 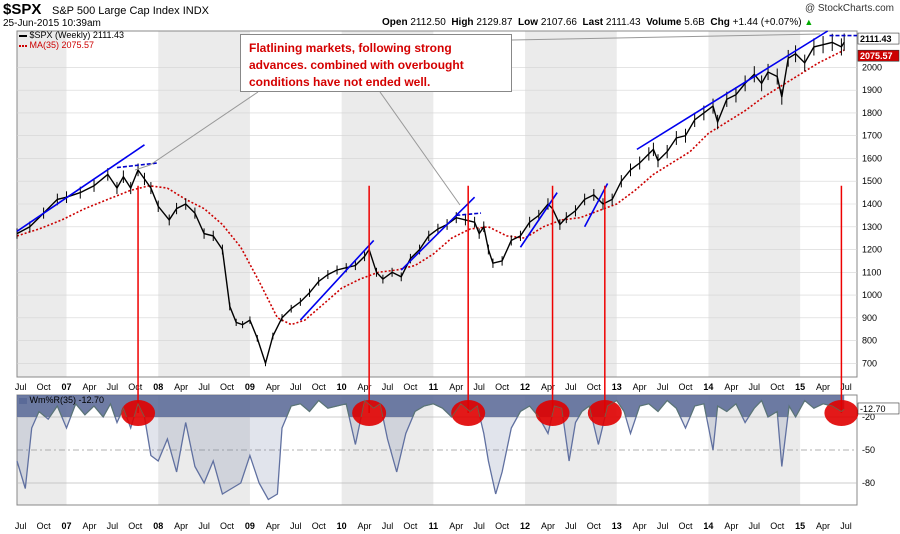 I want to click on osc-y-tick: -80, so click(x=868, y=483).